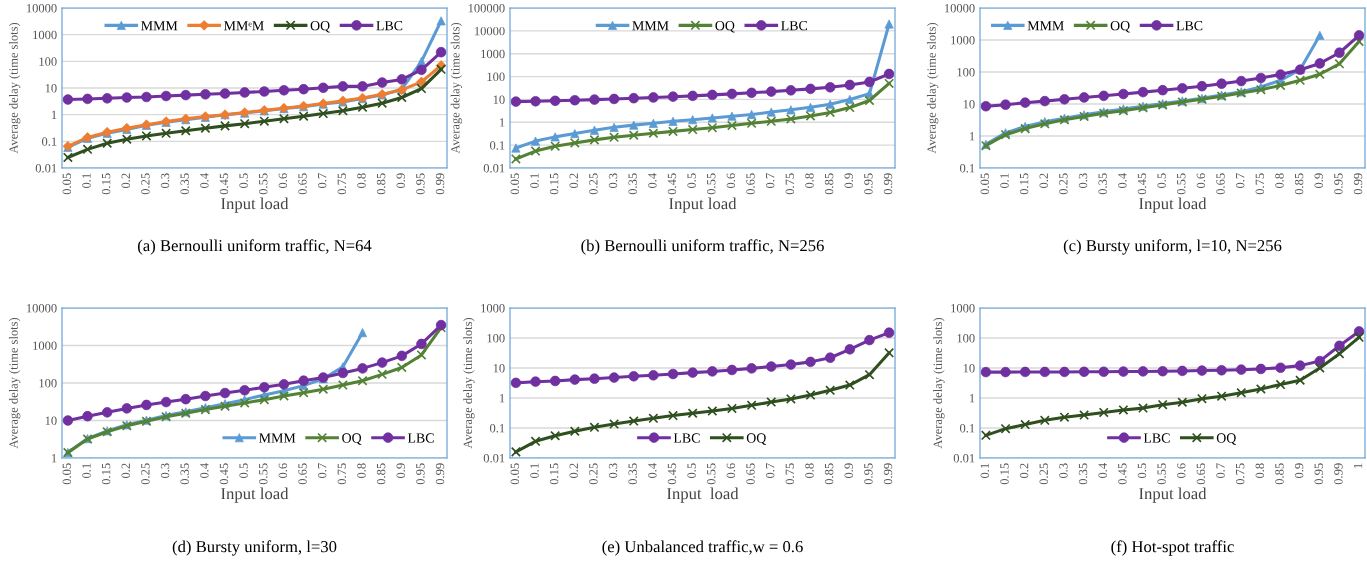  What do you see at coordinates (1142, 184) in the screenshot?
I see `x-tick-label: 0.45` at bounding box center [1142, 184].